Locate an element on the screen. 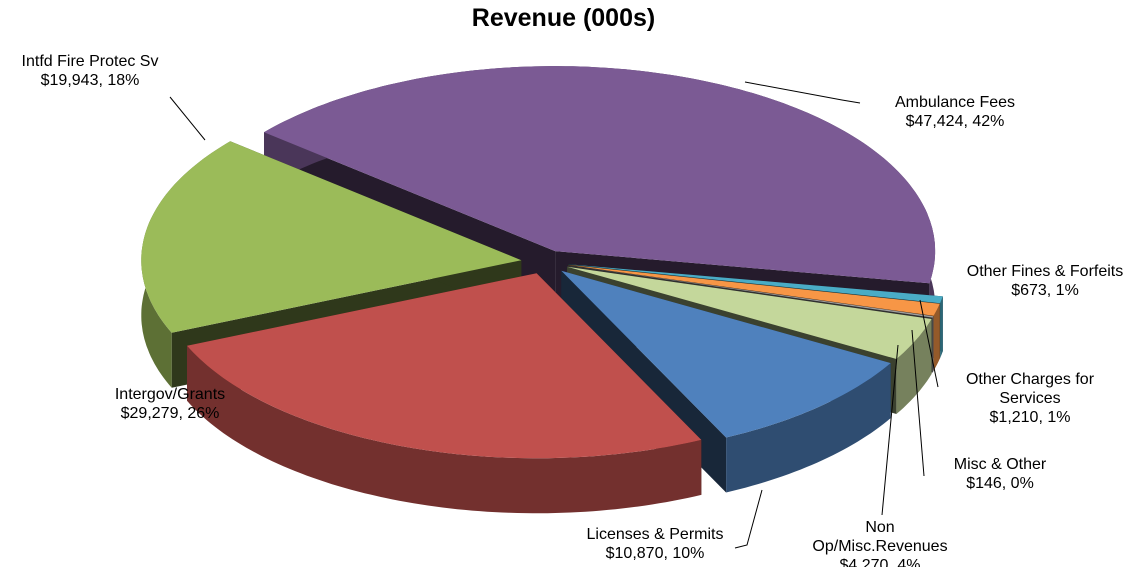 The height and width of the screenshot is (567, 1127). data-label: Non Op/Misc.Revenues $4,270, 4% is located at coordinates (880, 542).